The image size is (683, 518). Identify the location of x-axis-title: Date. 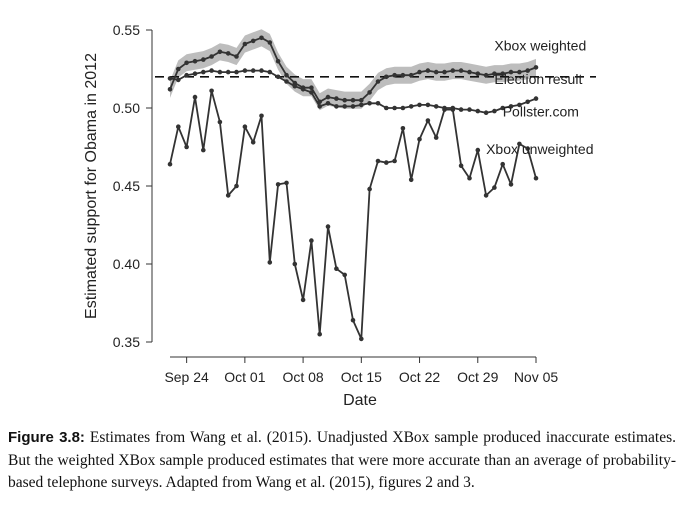
(360, 400).